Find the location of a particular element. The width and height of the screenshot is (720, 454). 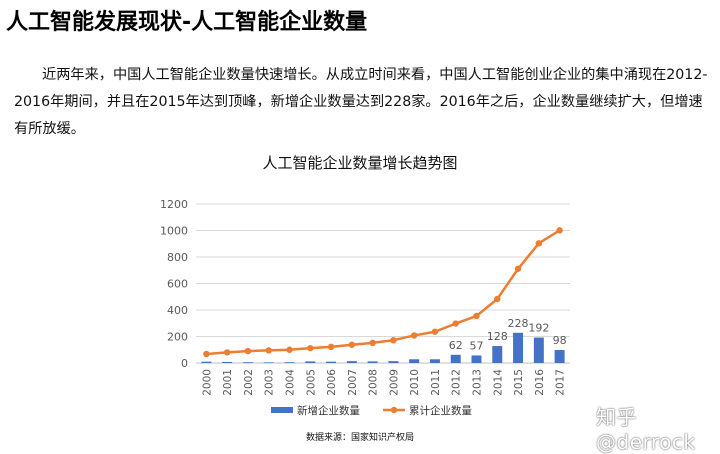

x-tick-label: 2014 is located at coordinates (498, 382).